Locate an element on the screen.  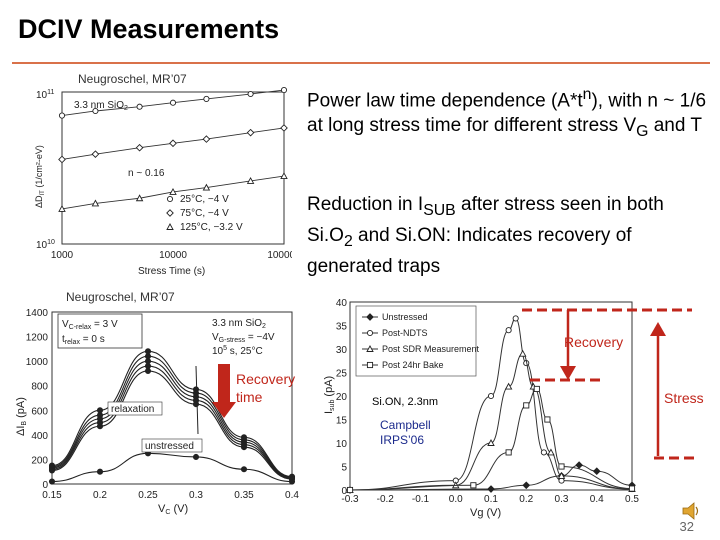
y-tick-label-1: 200 is located at coordinates (39, 460).